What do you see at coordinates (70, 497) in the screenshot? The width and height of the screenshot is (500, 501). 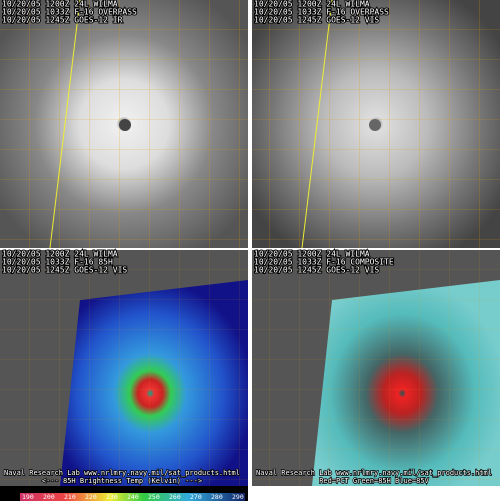 I see `colorbar-label: 210` at bounding box center [70, 497].